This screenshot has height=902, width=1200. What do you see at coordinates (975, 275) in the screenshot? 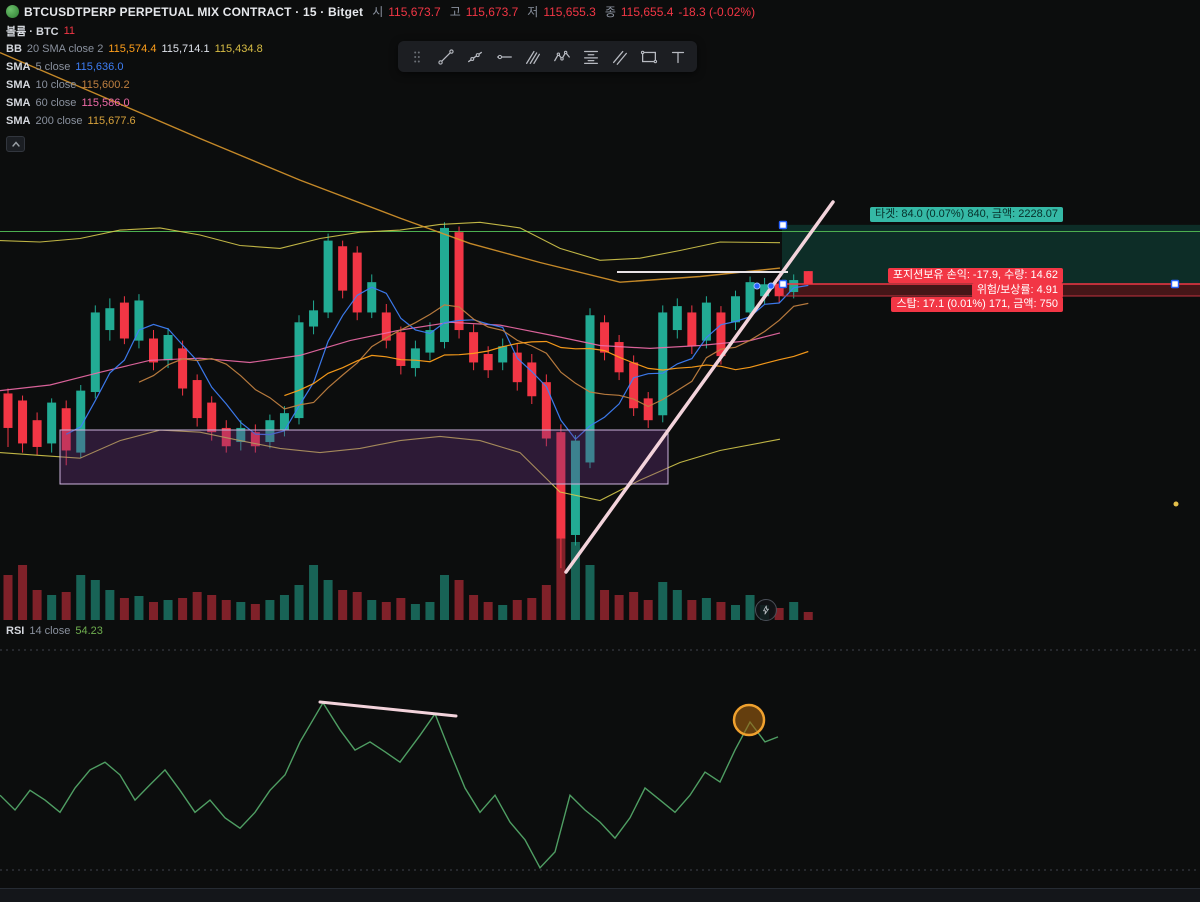
I see `position-pnl-badge: 포지션보유 손익: -17.9, 수량: 14.62` at bounding box center [975, 275].